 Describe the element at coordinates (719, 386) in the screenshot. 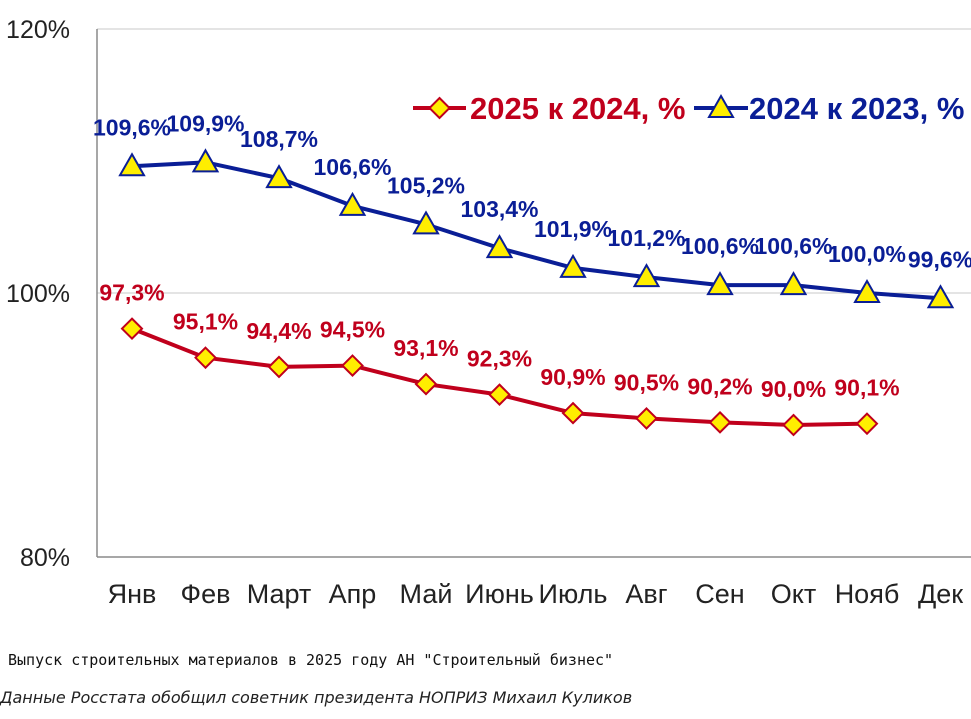

I see `data-label: 90,2%` at that location.